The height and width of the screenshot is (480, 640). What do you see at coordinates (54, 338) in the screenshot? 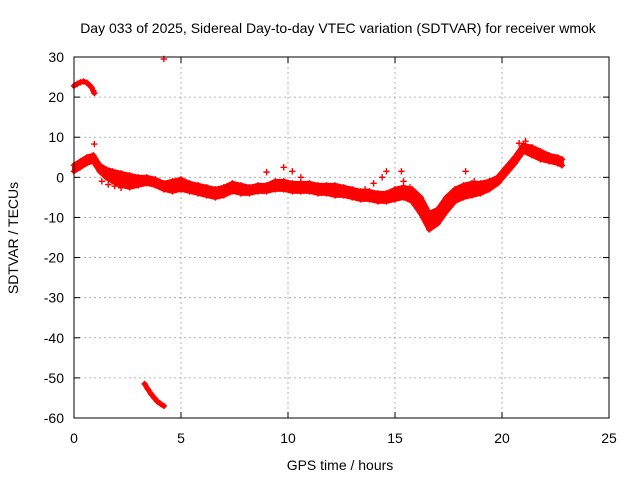
I see `y-tick-label: -40` at bounding box center [54, 338].